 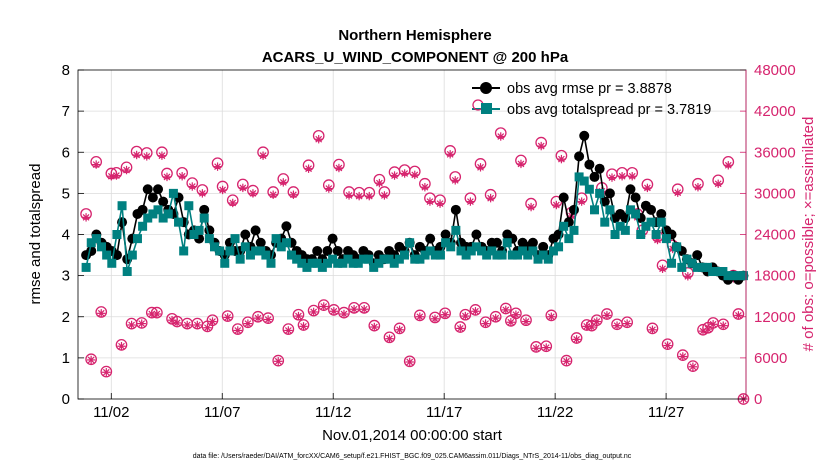 What do you see at coordinates (770, 358) in the screenshot?
I see `right-tick-label: 6000` at bounding box center [770, 358].